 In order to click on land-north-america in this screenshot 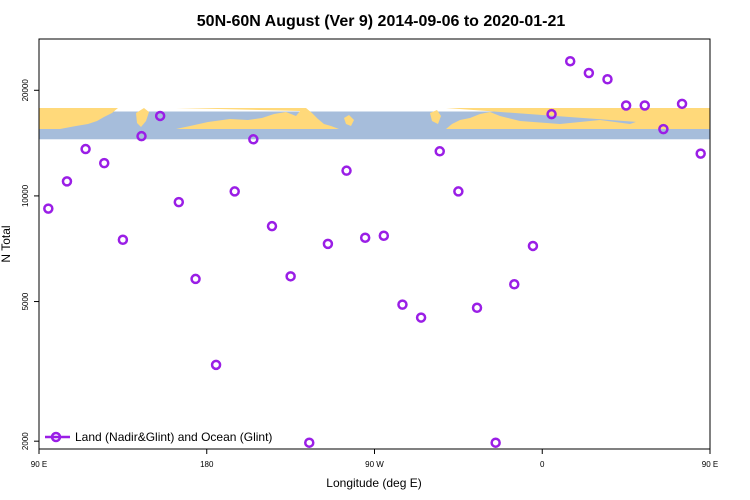, I will do `click(257, 118)`.